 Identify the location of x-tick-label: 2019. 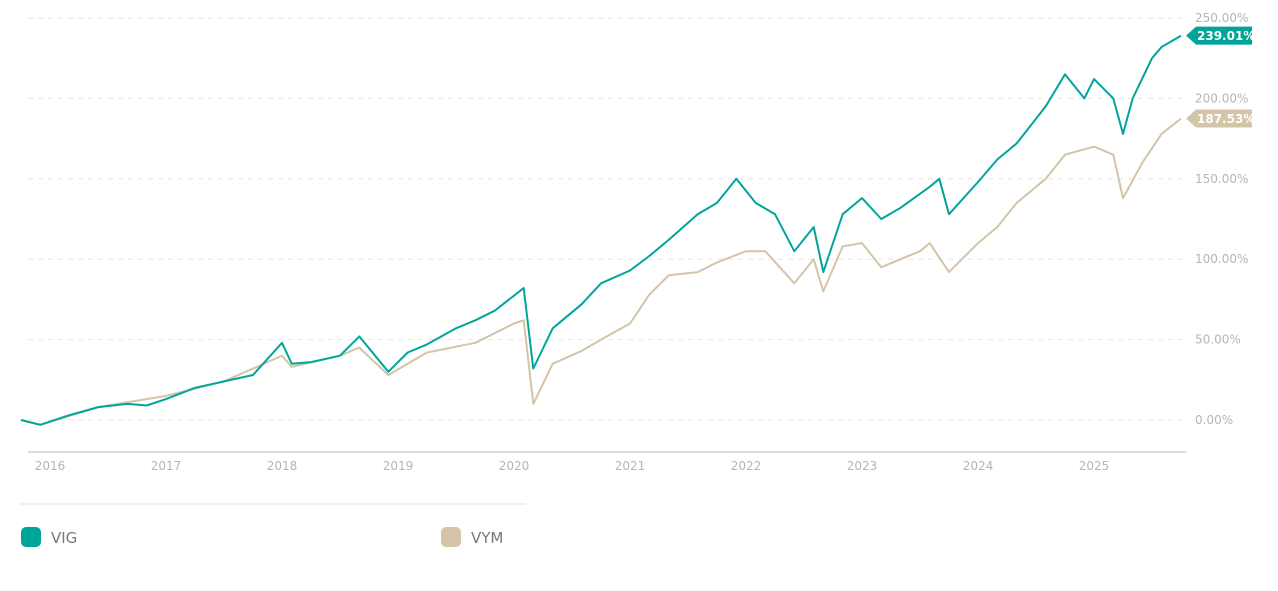
(398, 466).